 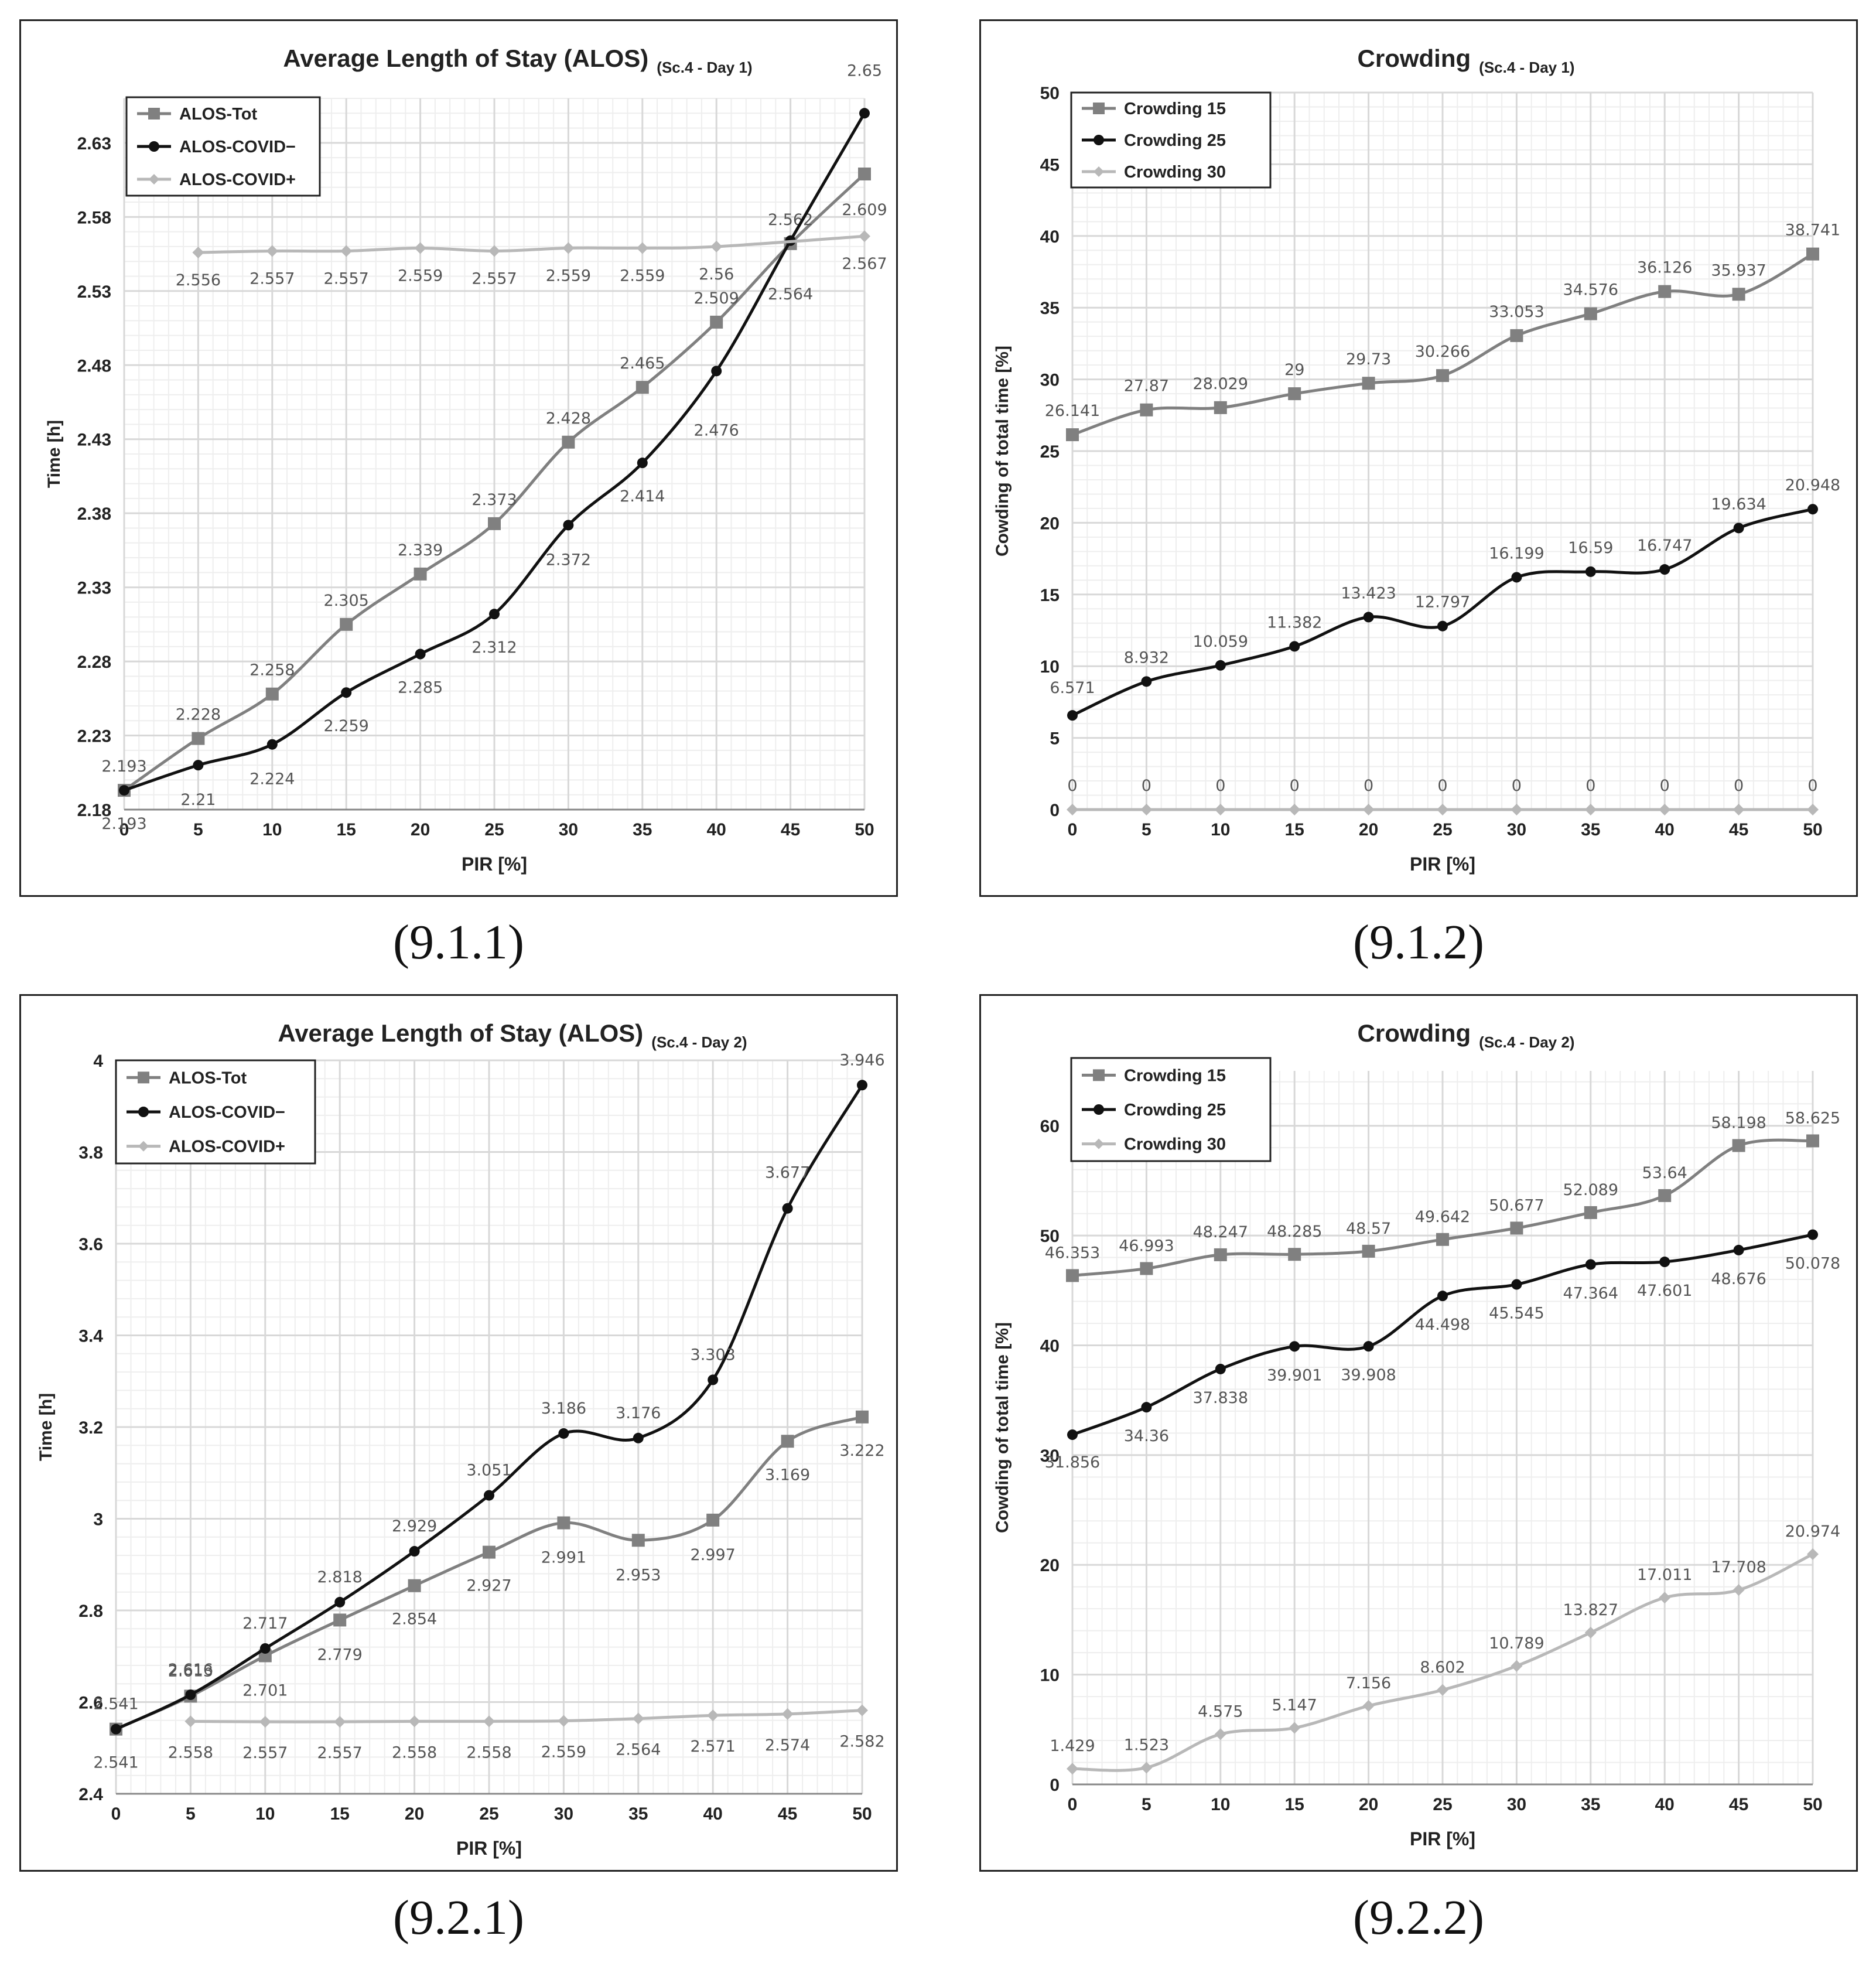 I want to click on data-label: 37.838, so click(x=1220, y=1398).